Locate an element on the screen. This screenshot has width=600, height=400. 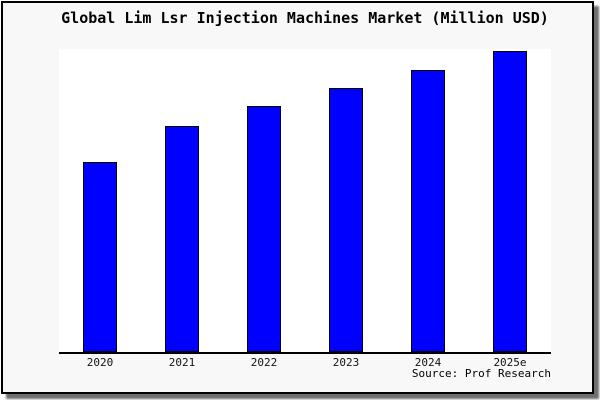
bar-slot-2023 is located at coordinates (346, 200).